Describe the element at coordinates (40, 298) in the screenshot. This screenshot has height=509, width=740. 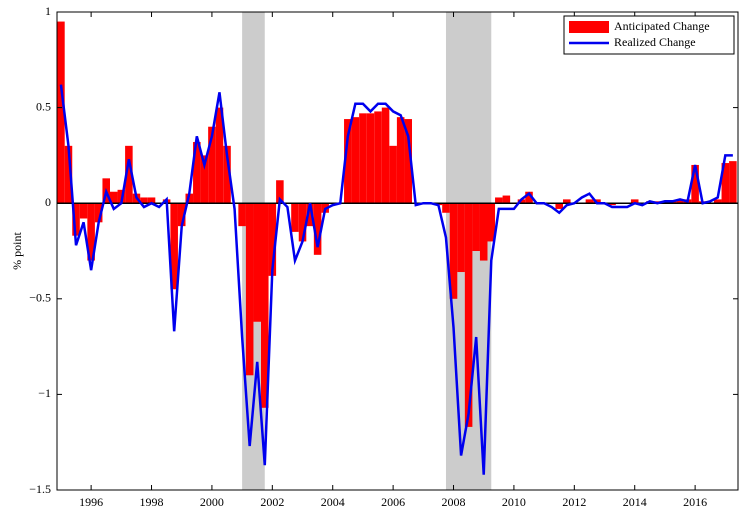
I see `y-tick-label: −0.5` at that location.